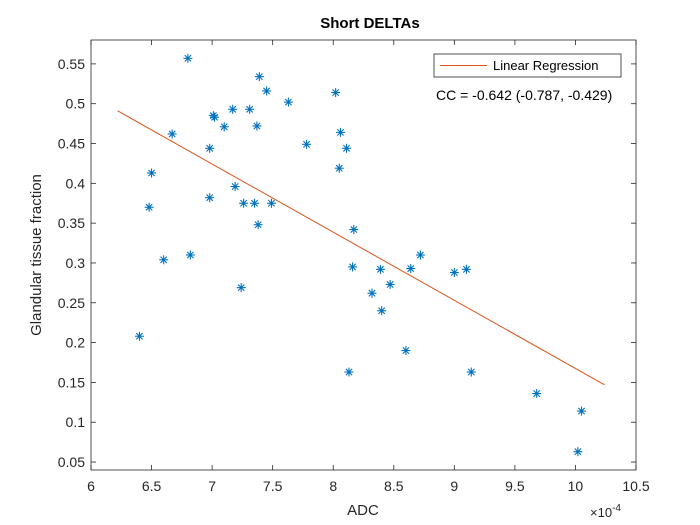  Describe the element at coordinates (273, 486) in the screenshot. I see `x-tick-label: 7.5` at that location.